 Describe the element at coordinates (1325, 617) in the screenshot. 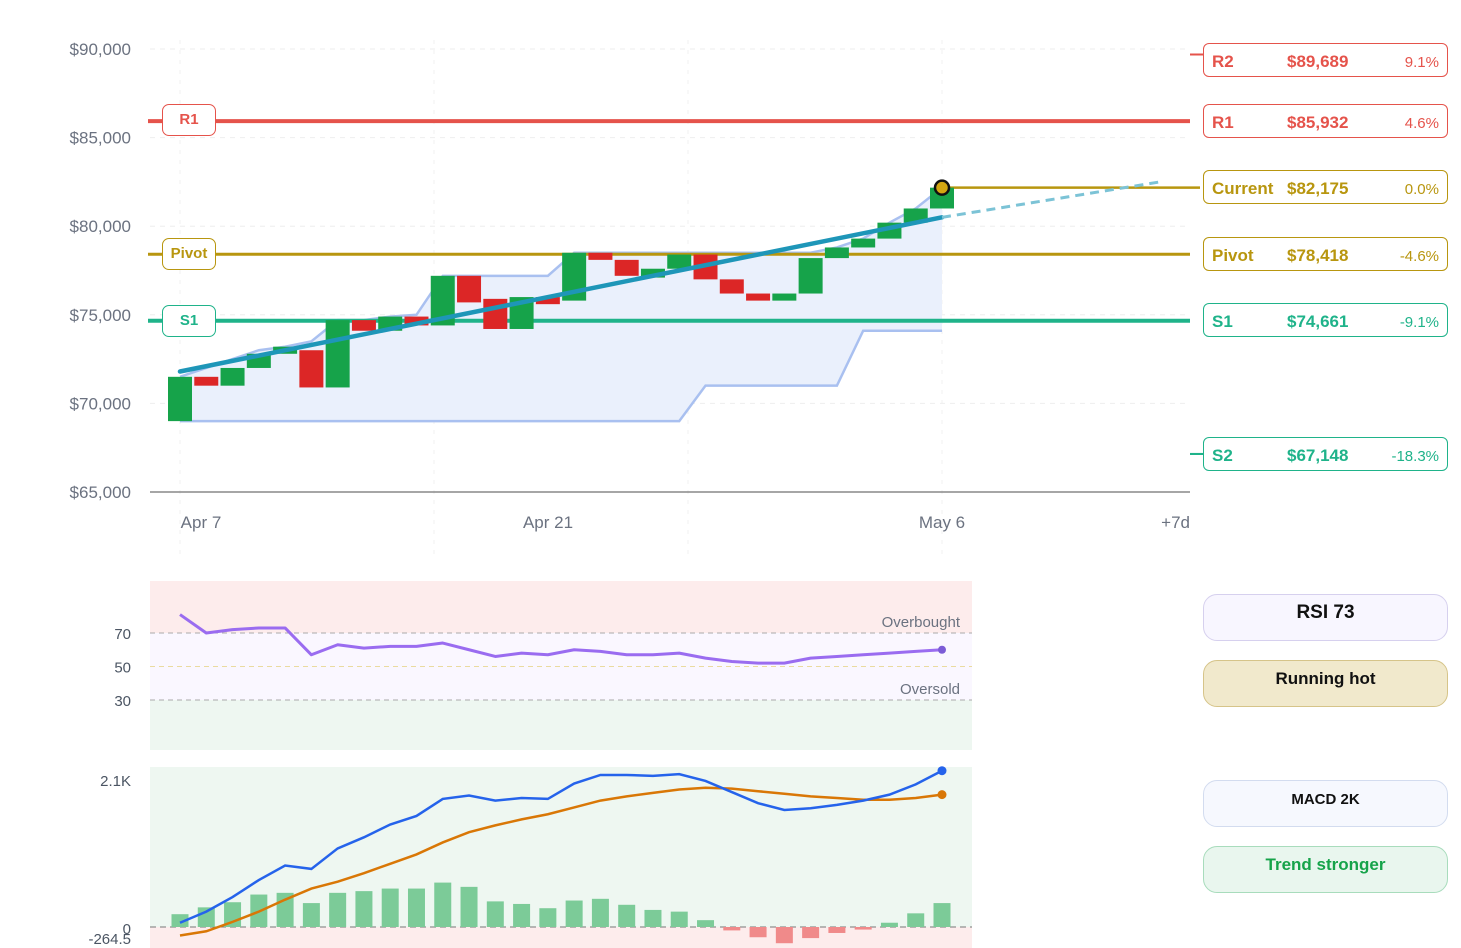

I see `rsi-value-badge: RSI 73` at that location.